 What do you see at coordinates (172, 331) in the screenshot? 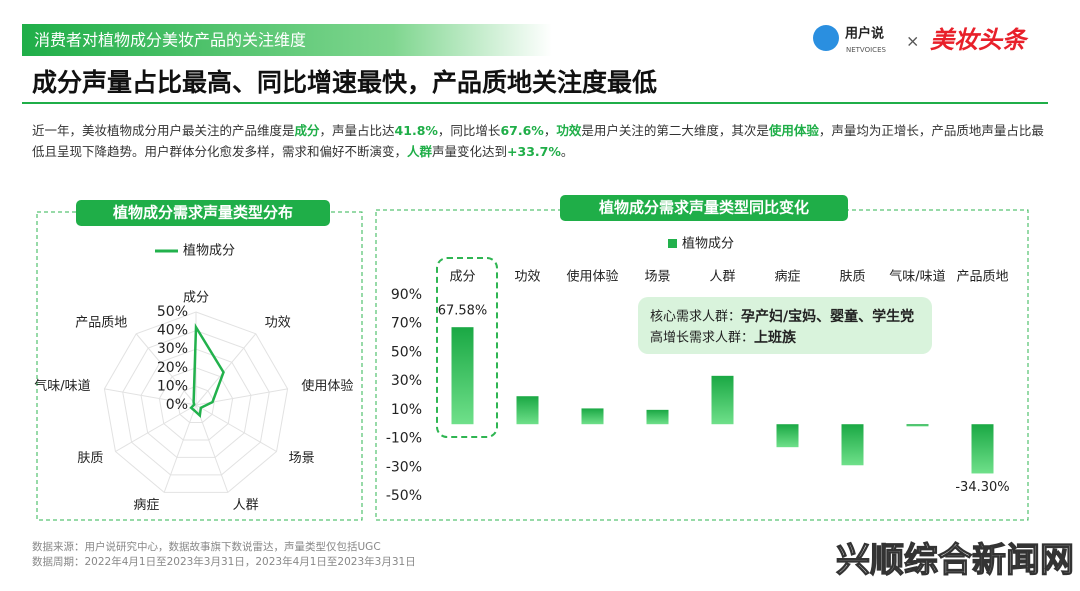
I see `tick-label: 40%` at bounding box center [172, 331].